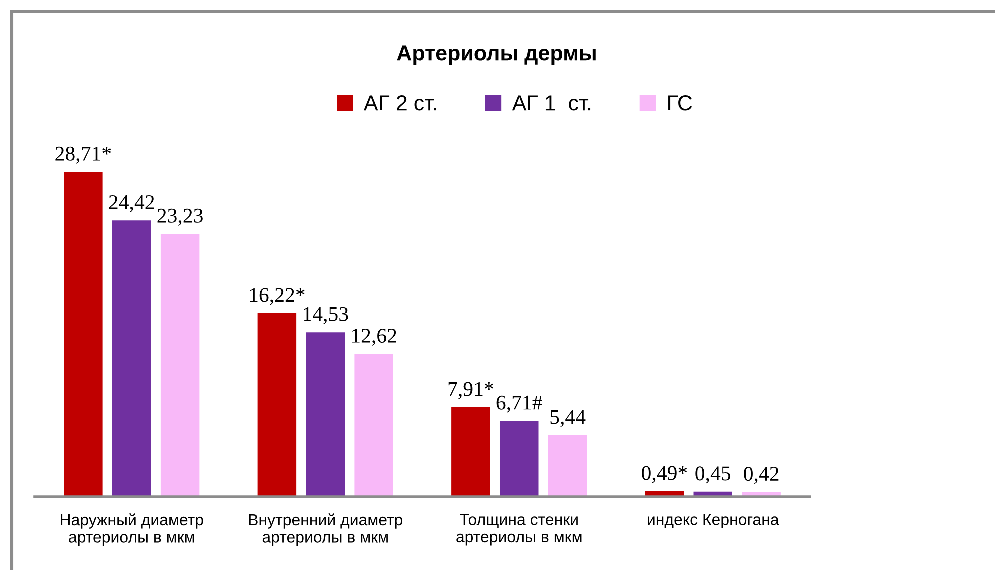 The width and height of the screenshot is (995, 570). Describe the element at coordinates (180, 217) in the screenshot. I see `data-label: 23,23` at that location.